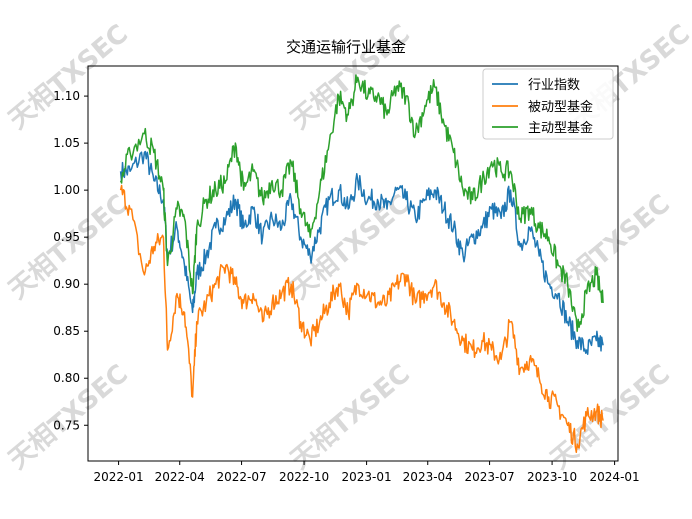 Image resolution: width=692 pixels, height=519 pixels. I want to click on y-tick-label: 1.05, so click(66, 143).